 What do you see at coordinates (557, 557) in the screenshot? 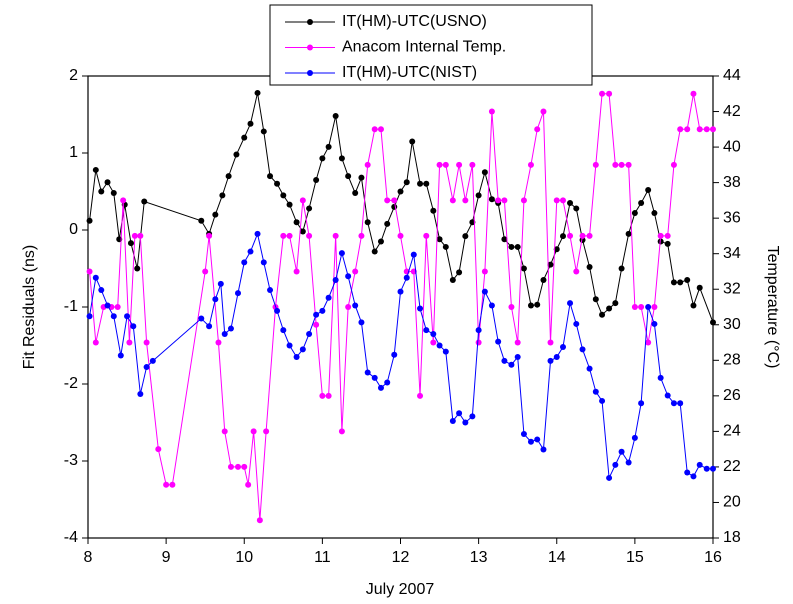
I see `x-tick-label: 14` at bounding box center [557, 557].